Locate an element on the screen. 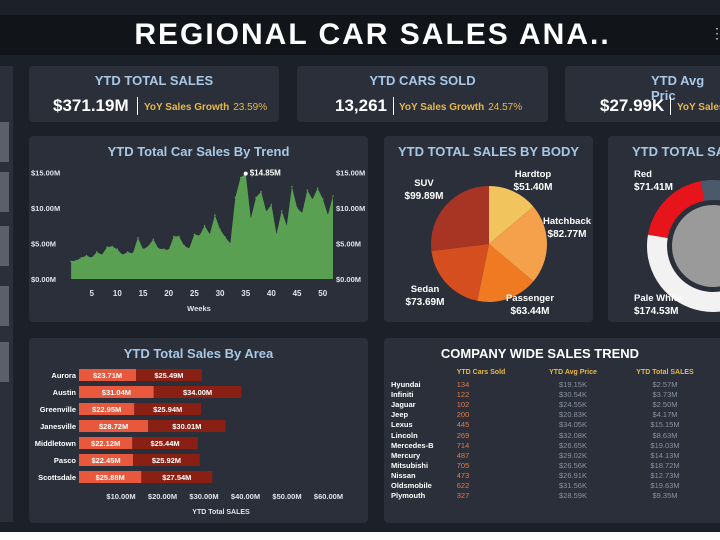 The width and height of the screenshot is (720, 540). table-row: Hyundai 134 $19.15K $2.57M is located at coordinates (552, 386).